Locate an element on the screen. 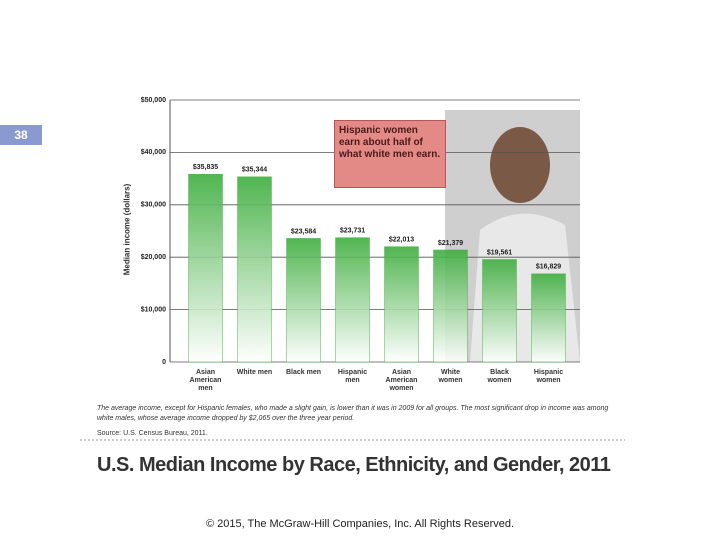 The width and height of the screenshot is (720, 540). value-label: $35,344 is located at coordinates (254, 170).